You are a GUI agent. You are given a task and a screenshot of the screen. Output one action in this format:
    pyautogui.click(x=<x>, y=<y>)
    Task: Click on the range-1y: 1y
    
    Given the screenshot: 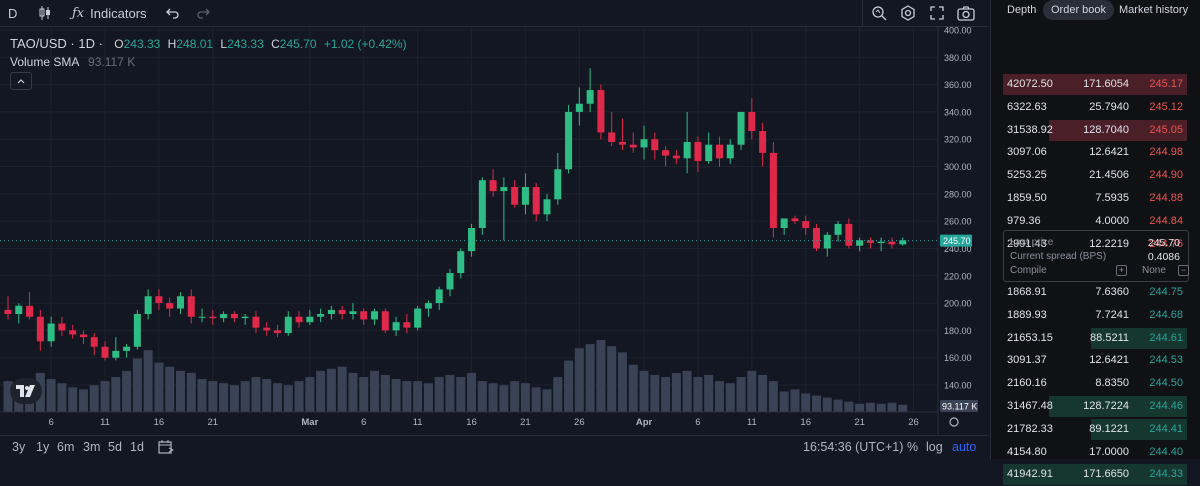 What is the action you would take?
    pyautogui.click(x=43, y=447)
    